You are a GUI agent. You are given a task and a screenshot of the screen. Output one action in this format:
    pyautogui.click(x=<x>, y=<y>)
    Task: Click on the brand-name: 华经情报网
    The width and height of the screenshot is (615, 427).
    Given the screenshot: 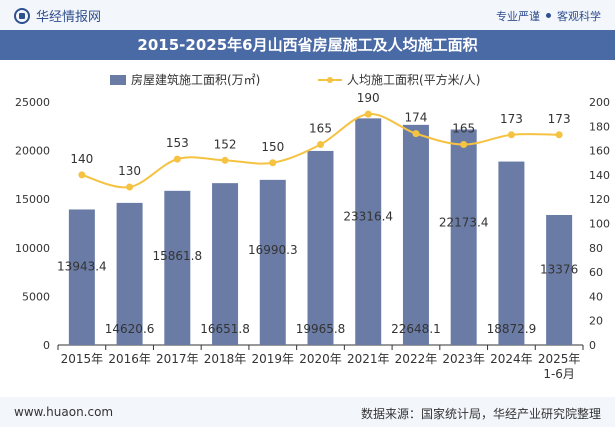 What is the action you would take?
    pyautogui.click(x=69, y=17)
    